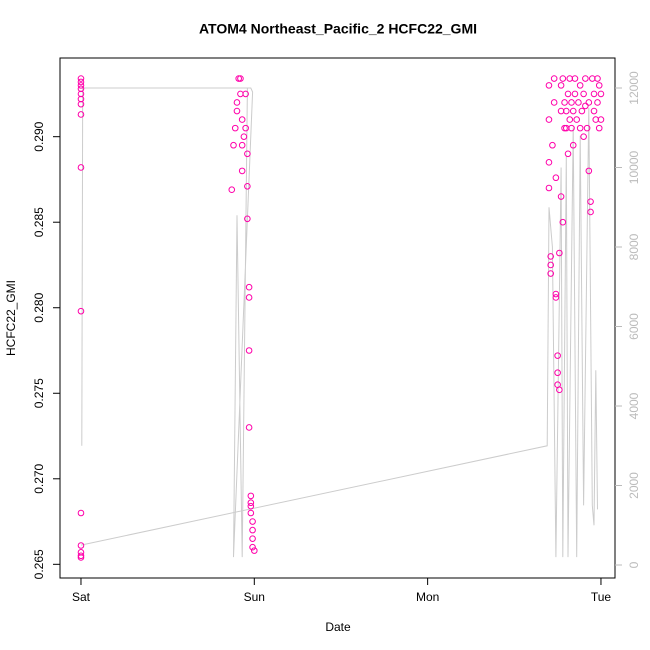 The height and width of the screenshot is (650, 650). What do you see at coordinates (81, 597) in the screenshot?
I see `x-tick-label: Sat` at bounding box center [81, 597].